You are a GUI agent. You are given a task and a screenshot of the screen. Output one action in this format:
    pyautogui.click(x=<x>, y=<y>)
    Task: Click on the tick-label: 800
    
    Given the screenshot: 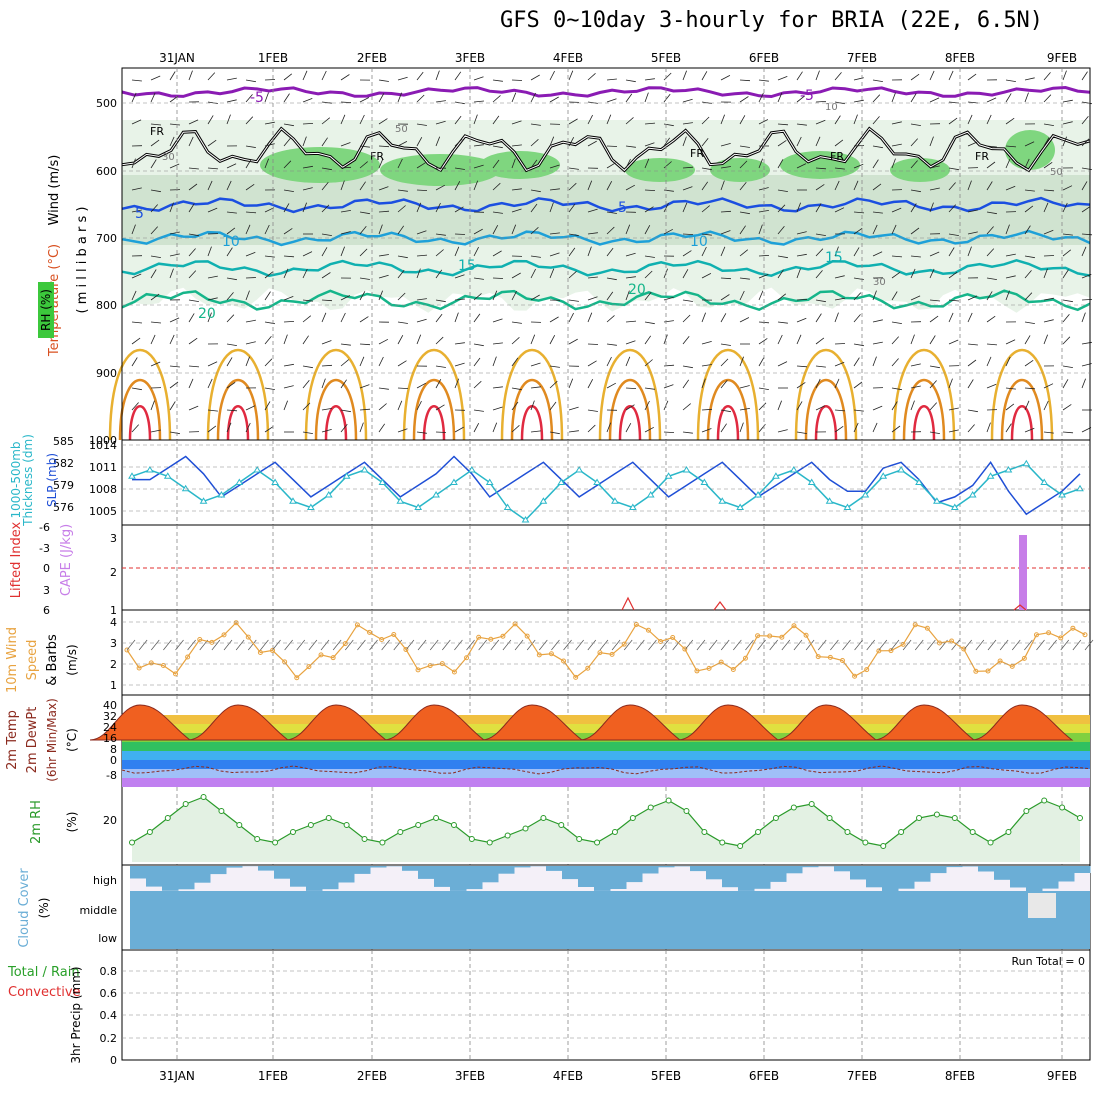 What is the action you would take?
    pyautogui.click(x=106, y=305)
    